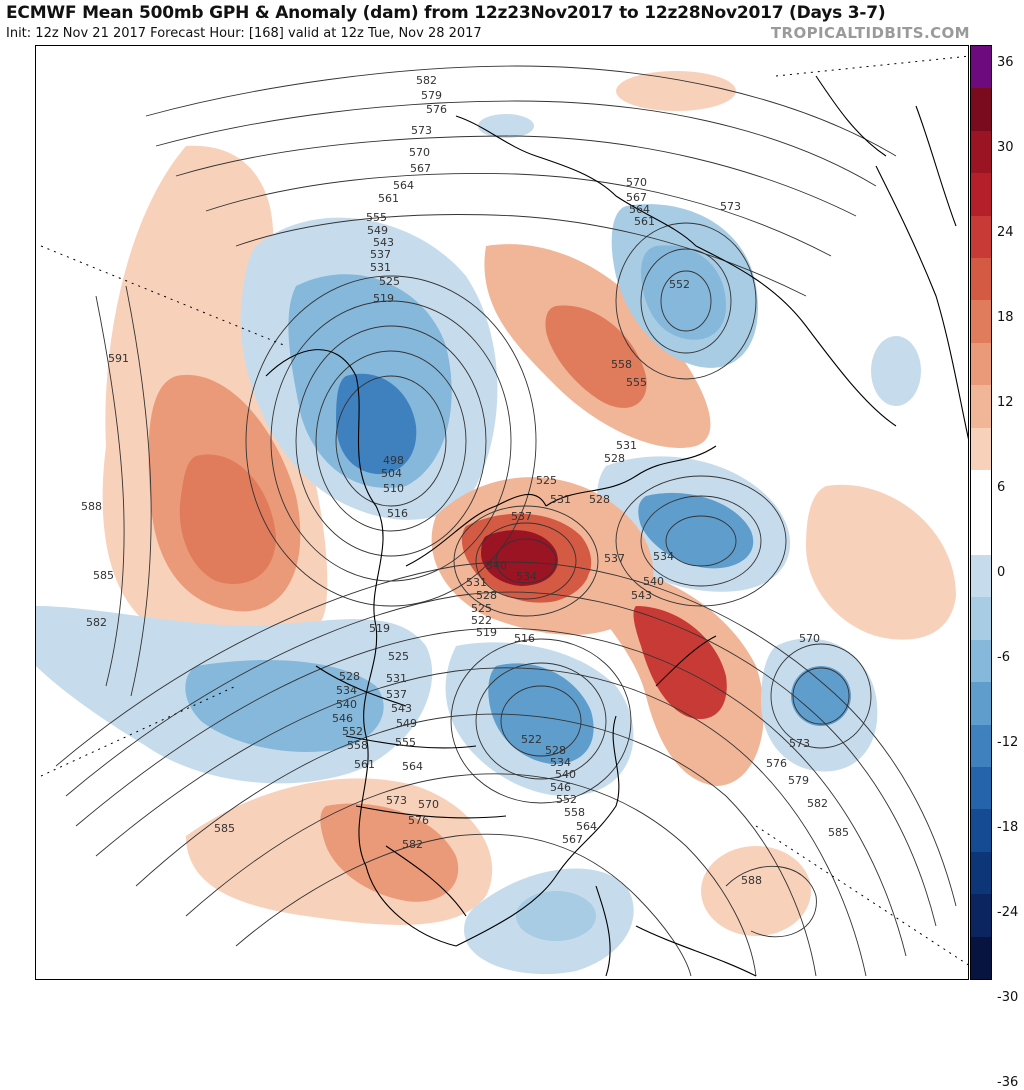 The image size is (1024, 1090). I want to click on anomaly-positive-east-atlantic, so click(881, 562).